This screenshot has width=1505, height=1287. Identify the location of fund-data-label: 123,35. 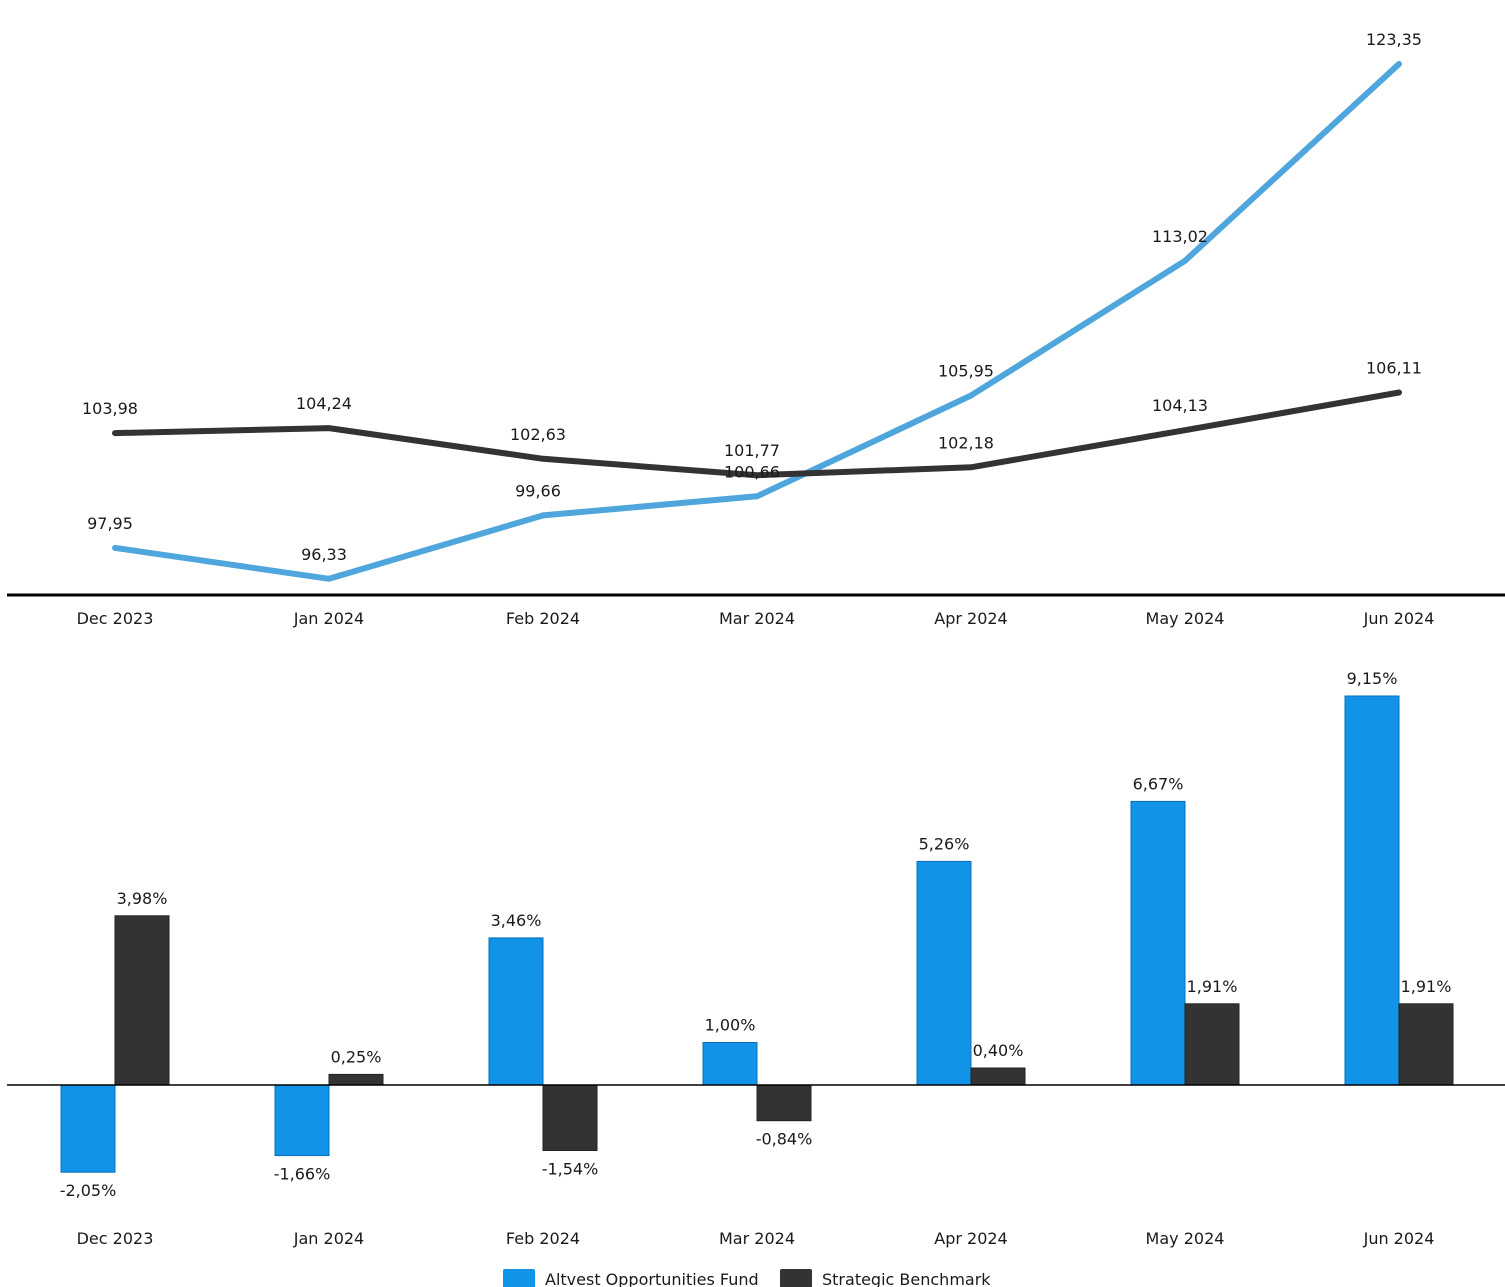
(1394, 39).